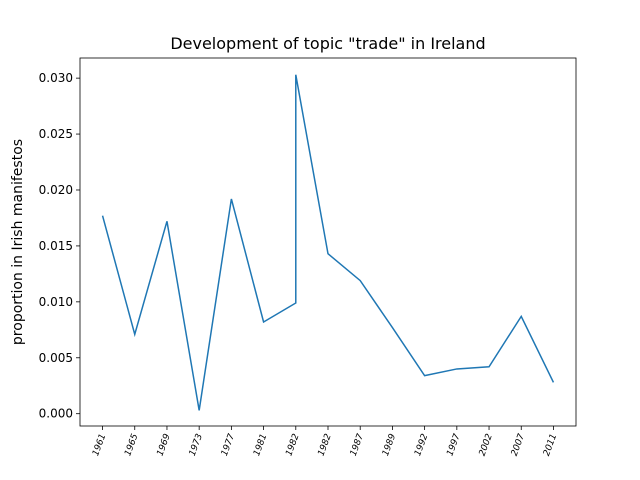 The height and width of the screenshot is (480, 640). Describe the element at coordinates (56, 78) in the screenshot. I see `y-tick-label: 0.030` at that location.